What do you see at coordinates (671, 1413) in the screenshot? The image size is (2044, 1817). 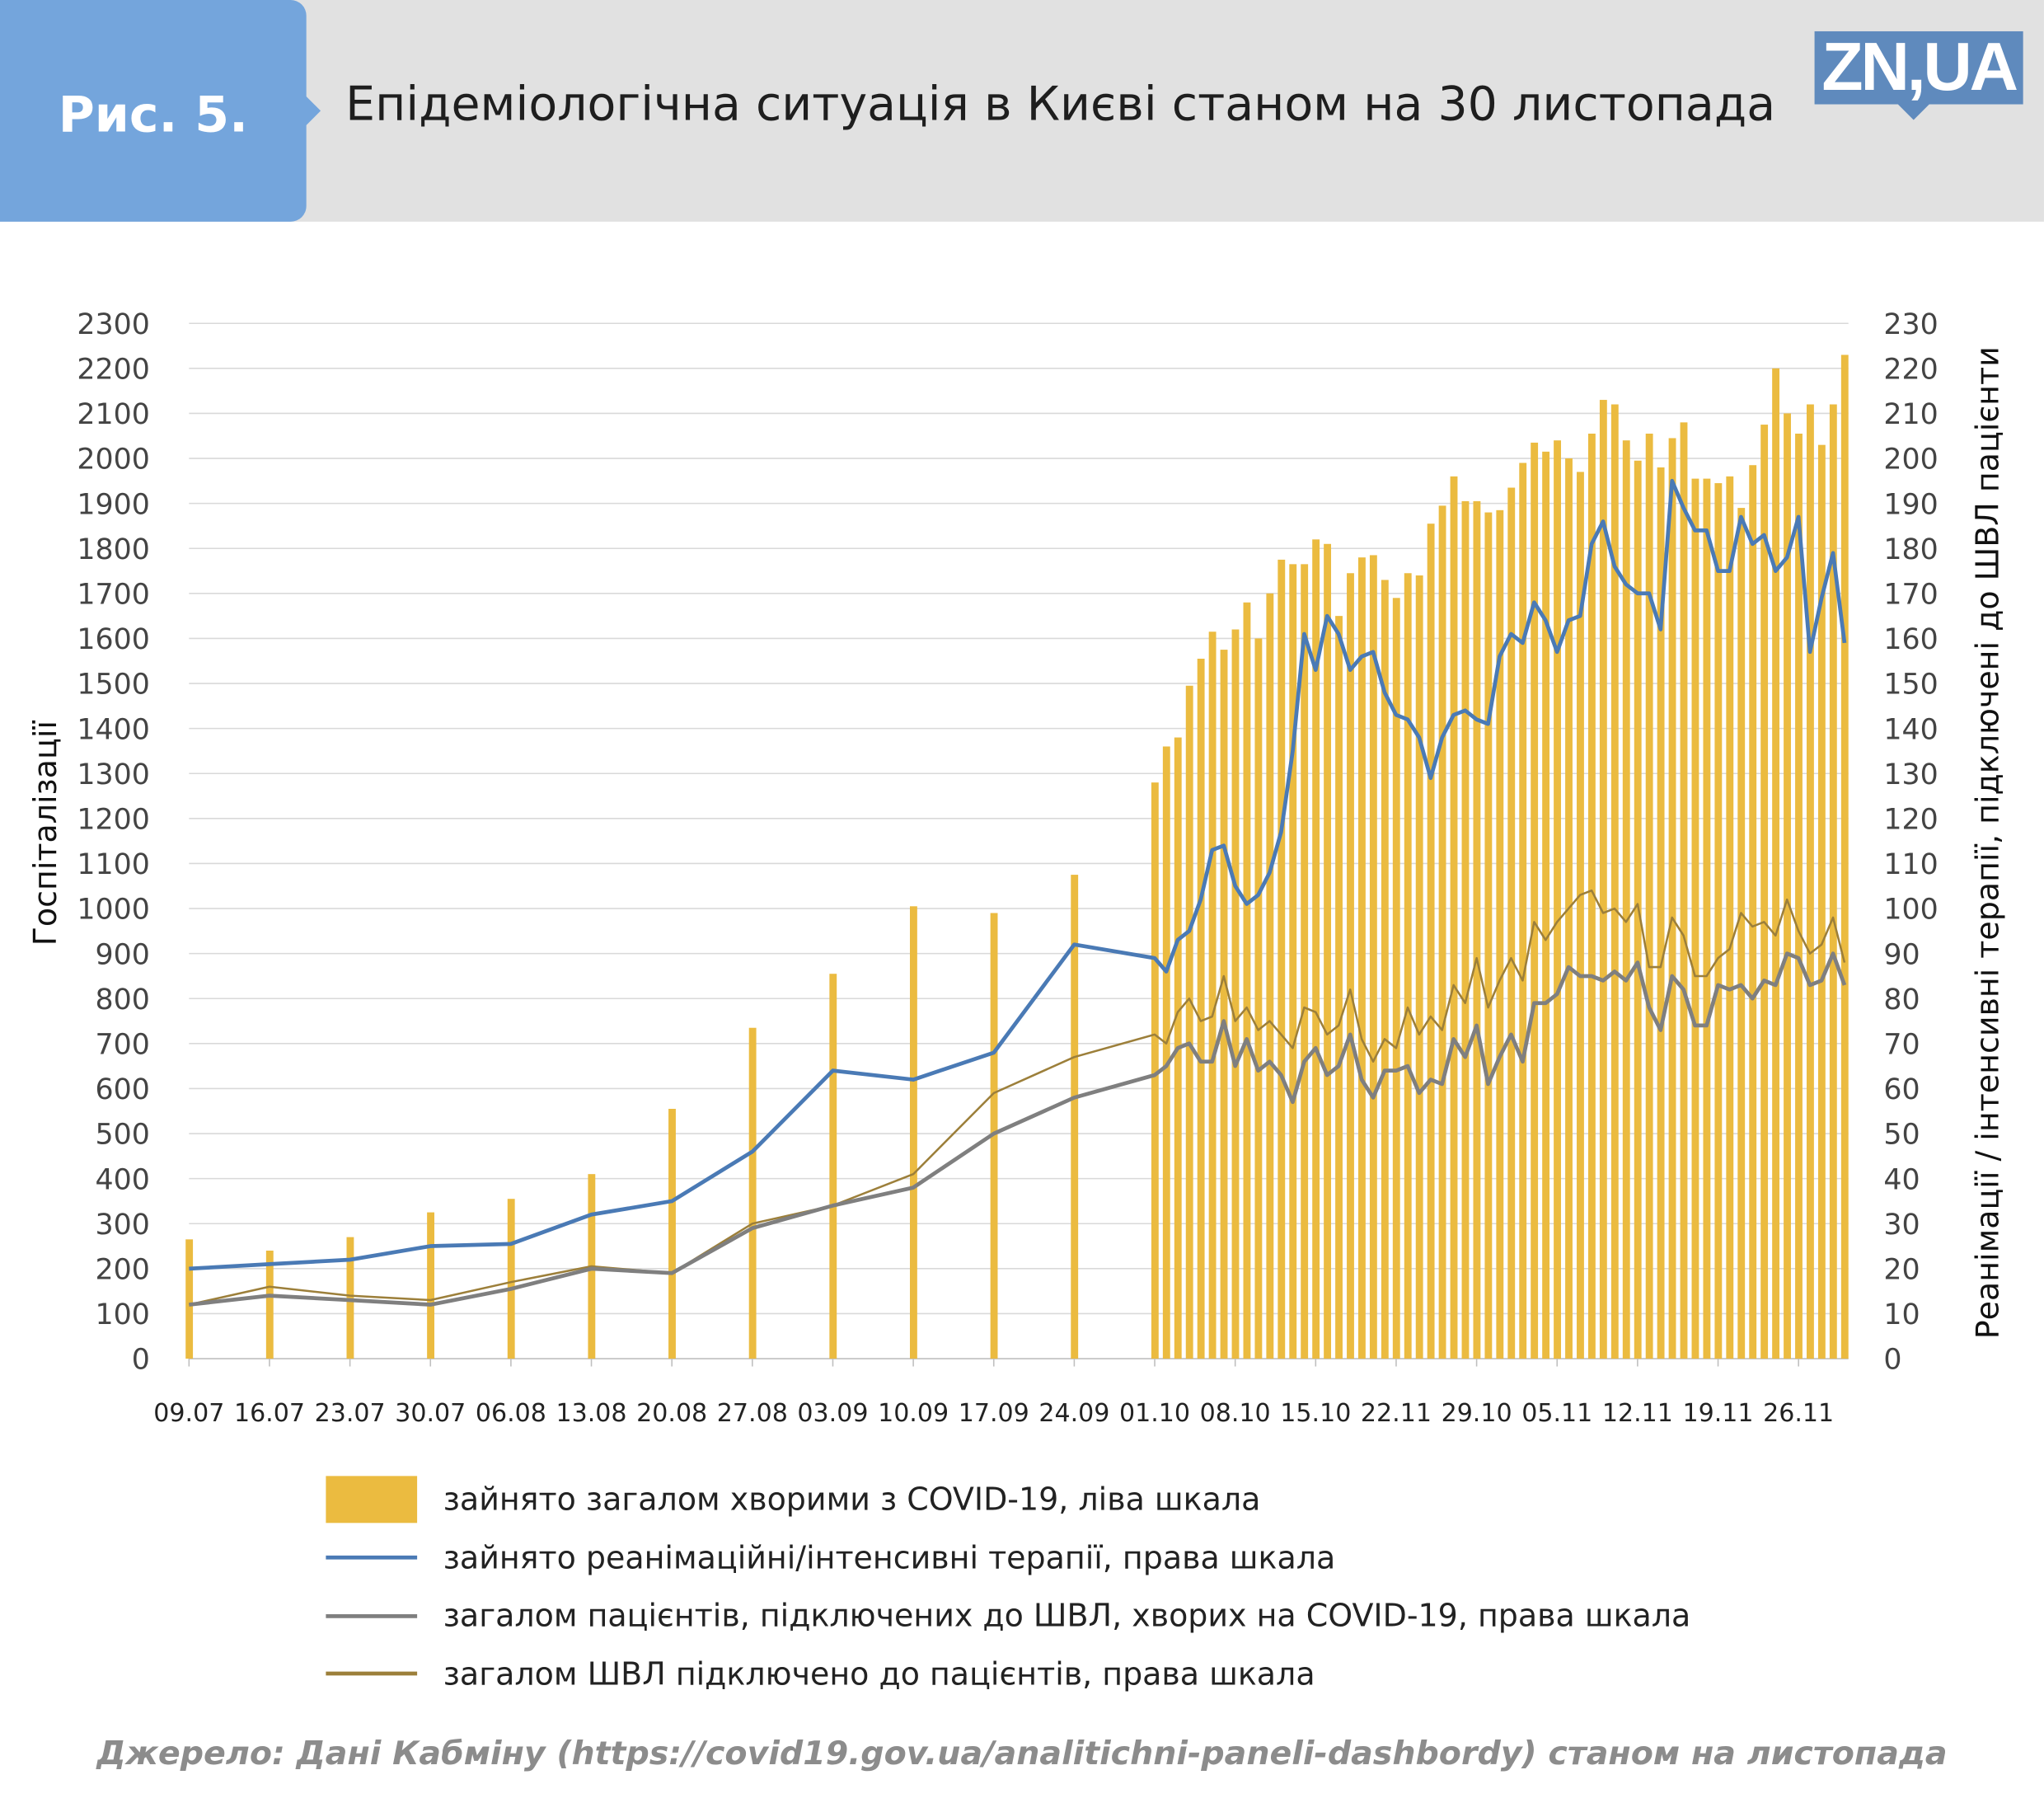 I see `x-tick-label: 20.08` at bounding box center [671, 1413].